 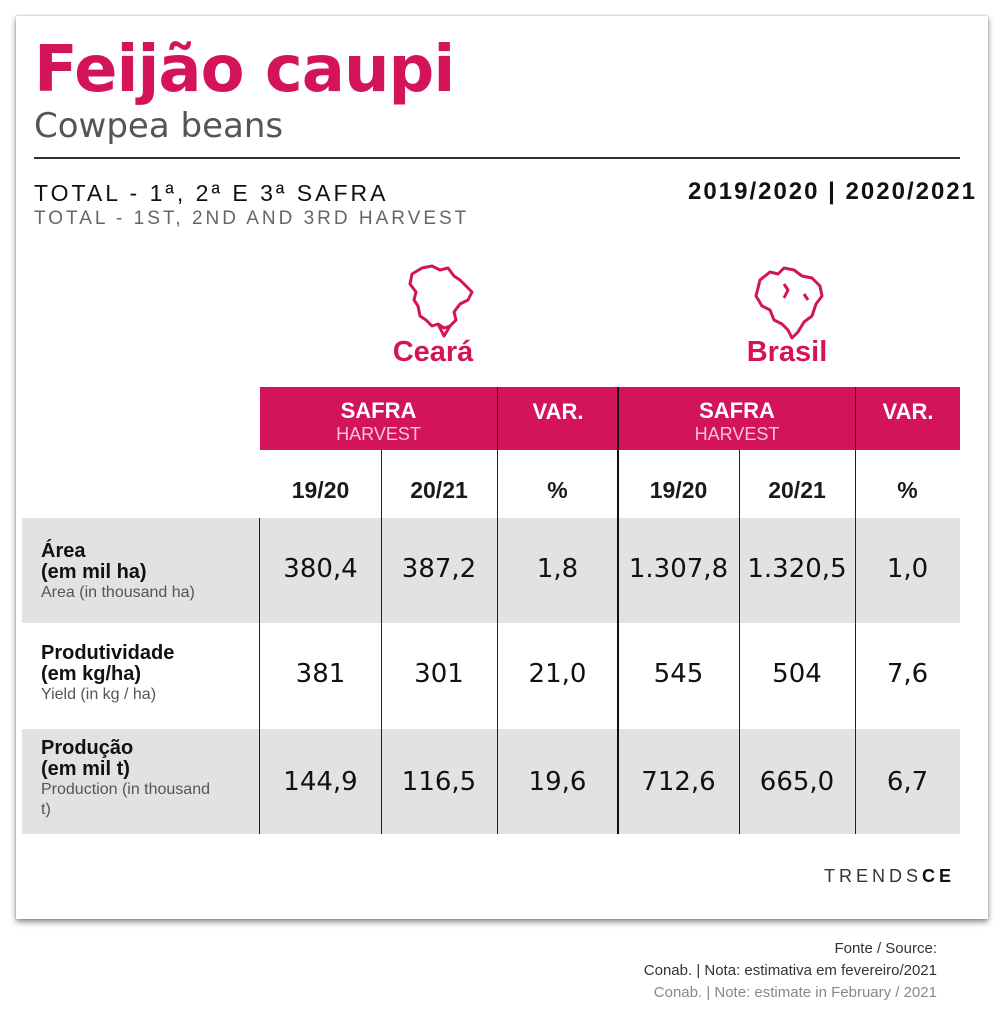 I want to click on ceara-map-icon, so click(x=441, y=301).